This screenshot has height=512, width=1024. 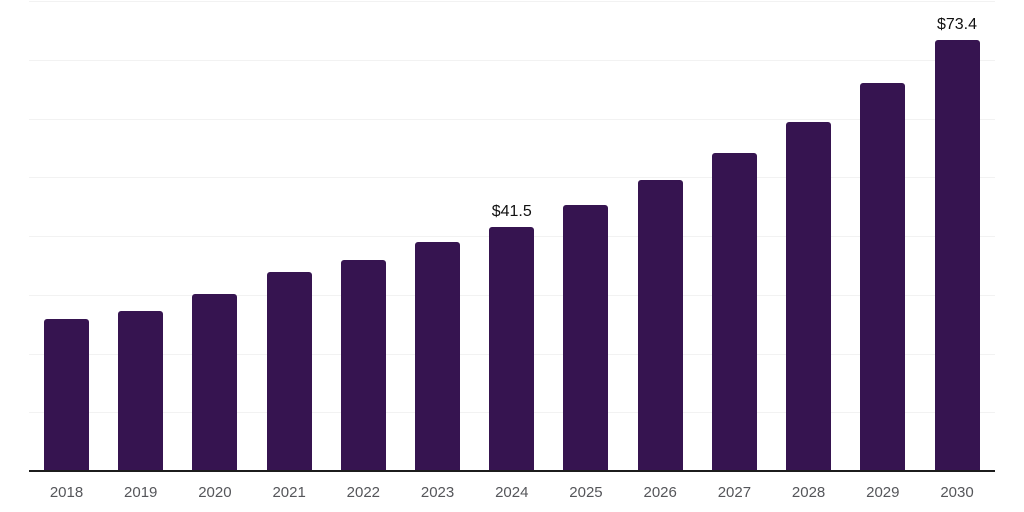 What do you see at coordinates (734, 311) in the screenshot?
I see `bar-2027` at bounding box center [734, 311].